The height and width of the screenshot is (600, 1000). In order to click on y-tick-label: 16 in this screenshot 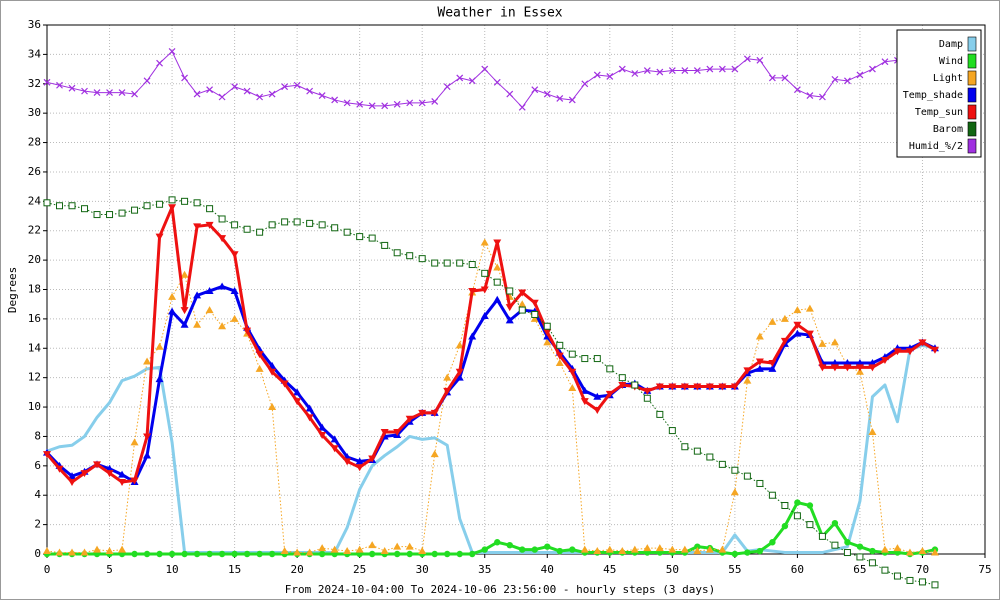, I will do `click(34, 318)`.